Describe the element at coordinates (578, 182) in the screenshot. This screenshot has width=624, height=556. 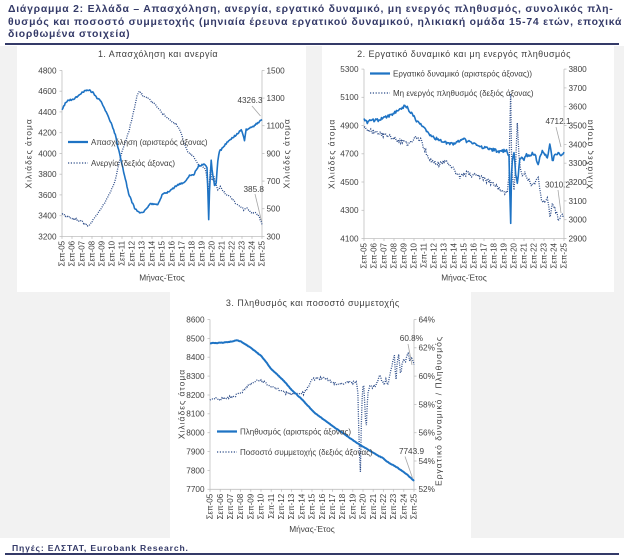
I see `svg-text: 3200` at that location.